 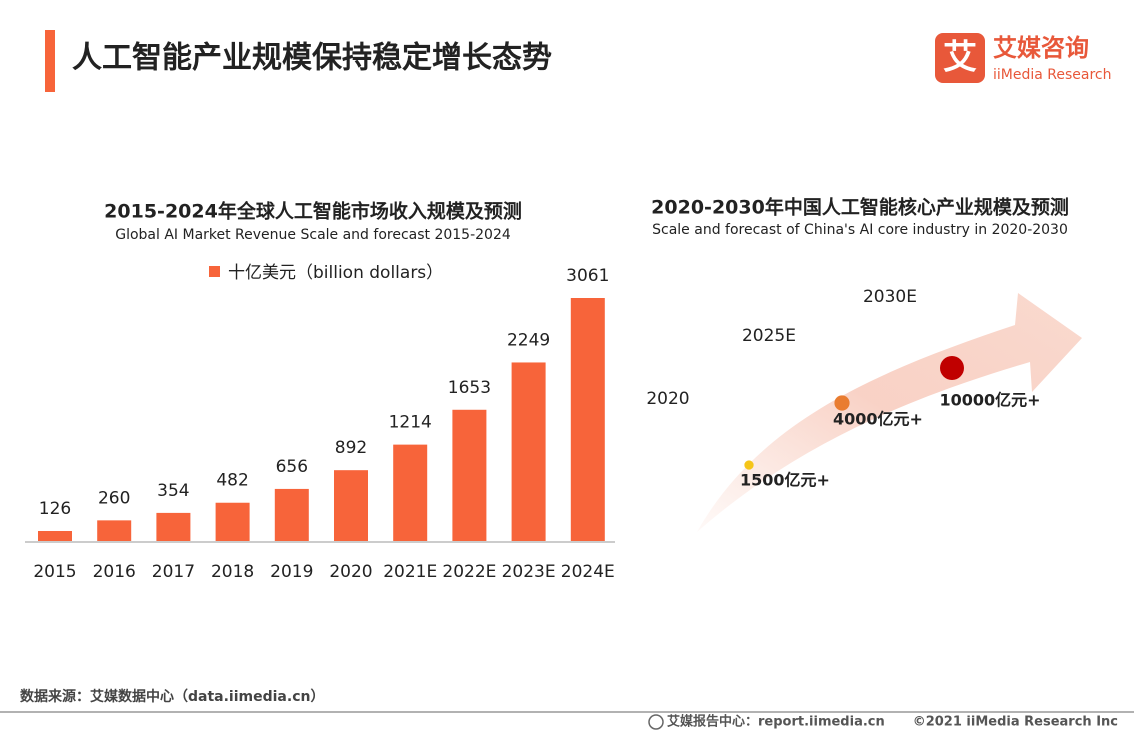 I want to click on logo-icon-bg, so click(x=960, y=58).